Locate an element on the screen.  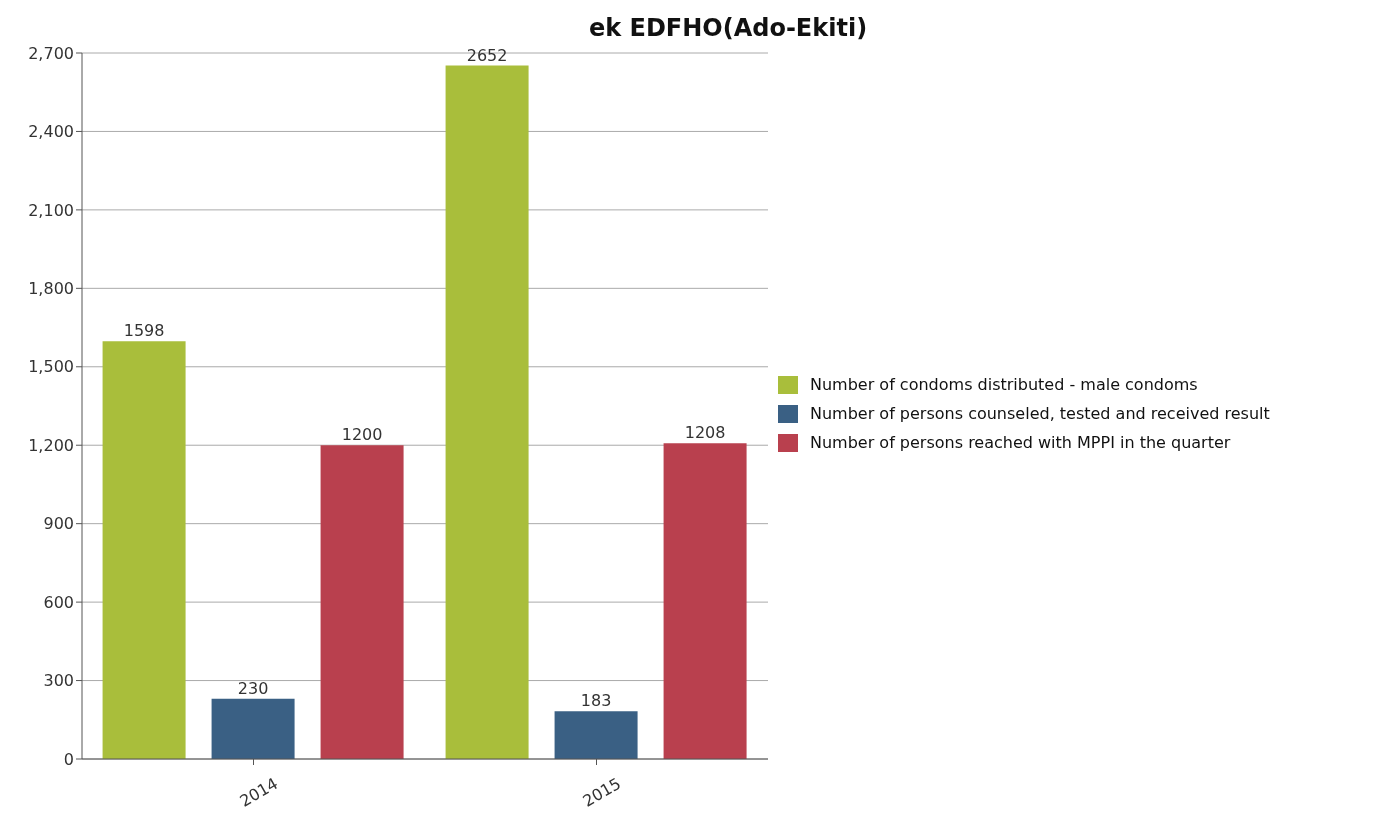
data-label: 183 is located at coordinates (596, 701).